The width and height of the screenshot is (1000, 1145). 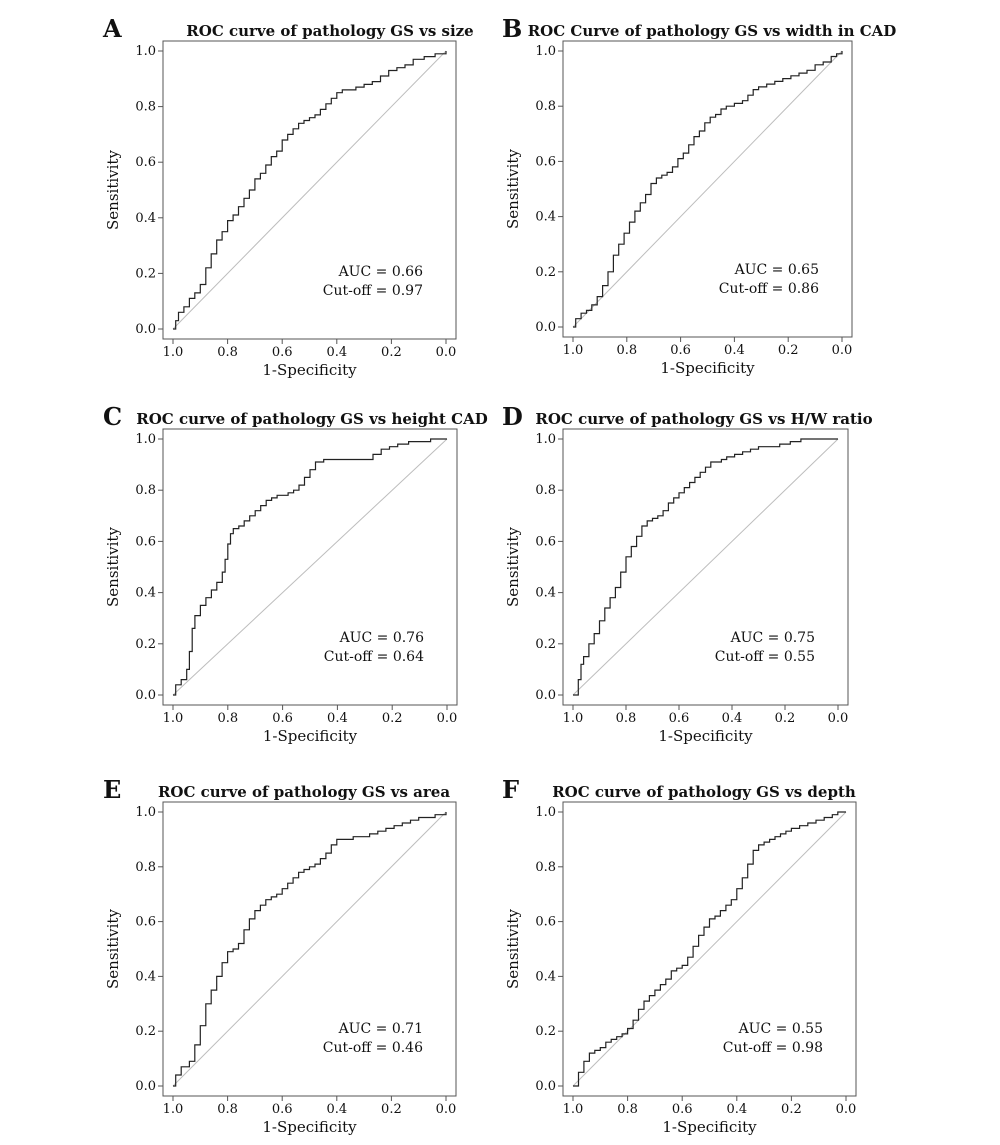 What do you see at coordinates (704, 792) in the screenshot?
I see `chart-title: ROC curve of pathology GS vs depth` at bounding box center [704, 792].